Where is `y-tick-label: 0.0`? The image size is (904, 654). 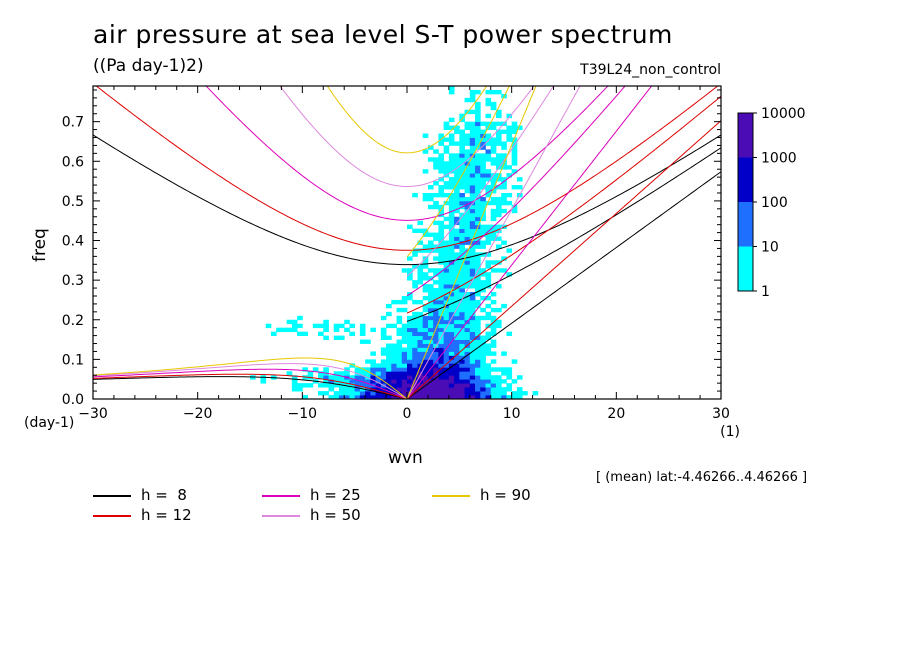
y-tick-label: 0.0 is located at coordinates (73, 400).